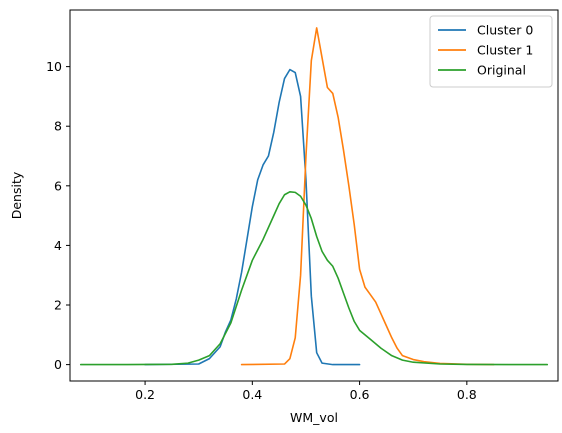  What do you see at coordinates (58, 305) in the screenshot?
I see `y-tick-label-1: 2` at bounding box center [58, 305].